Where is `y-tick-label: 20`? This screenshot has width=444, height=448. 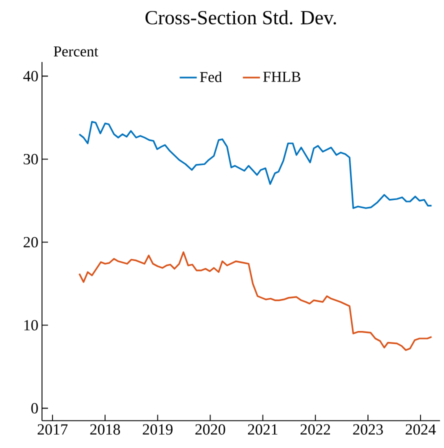
y-tick-label: 20 is located at coordinates (31, 242).